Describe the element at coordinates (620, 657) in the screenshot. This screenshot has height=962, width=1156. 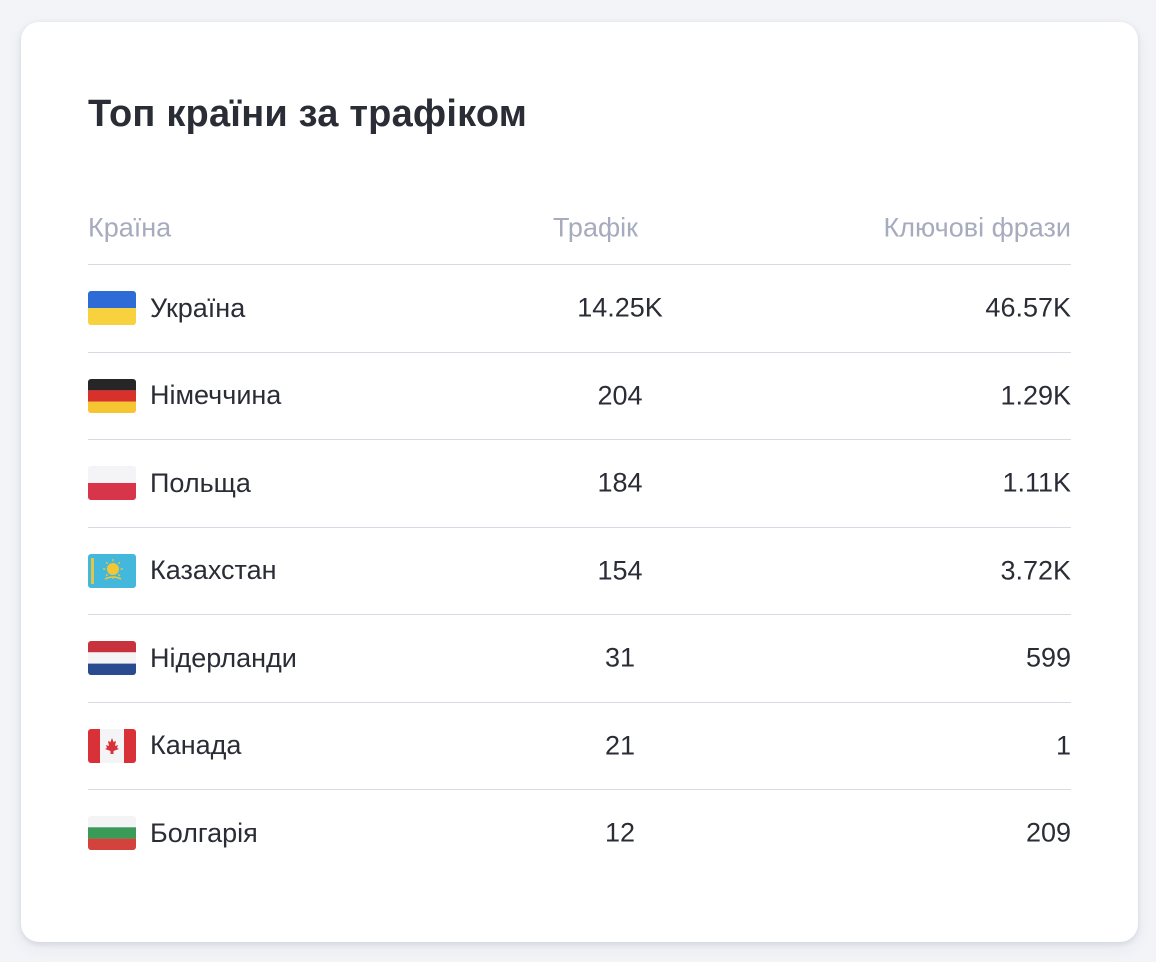
I see `traffic-value: 31` at that location.